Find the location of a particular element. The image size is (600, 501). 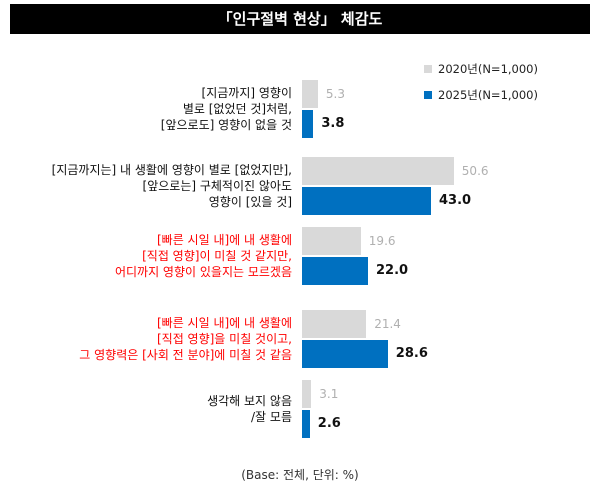

data-label-2025-4: 28.6 is located at coordinates (411, 353).